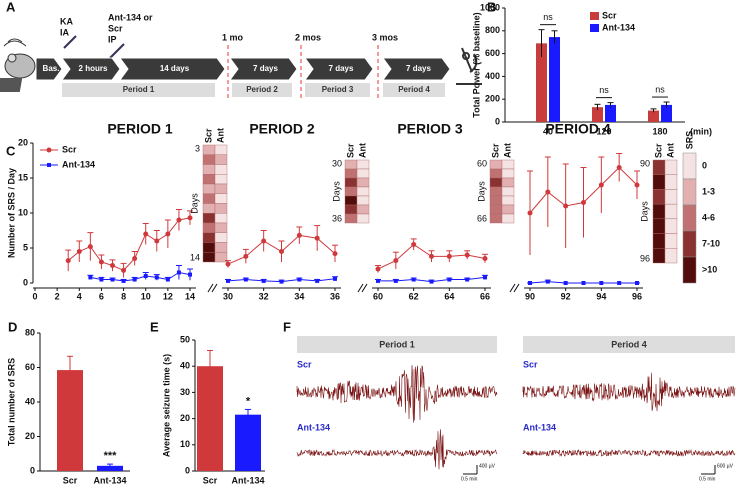  Describe the element at coordinates (57, 296) in the screenshot. I see `x-tick-label: 2` at that location.